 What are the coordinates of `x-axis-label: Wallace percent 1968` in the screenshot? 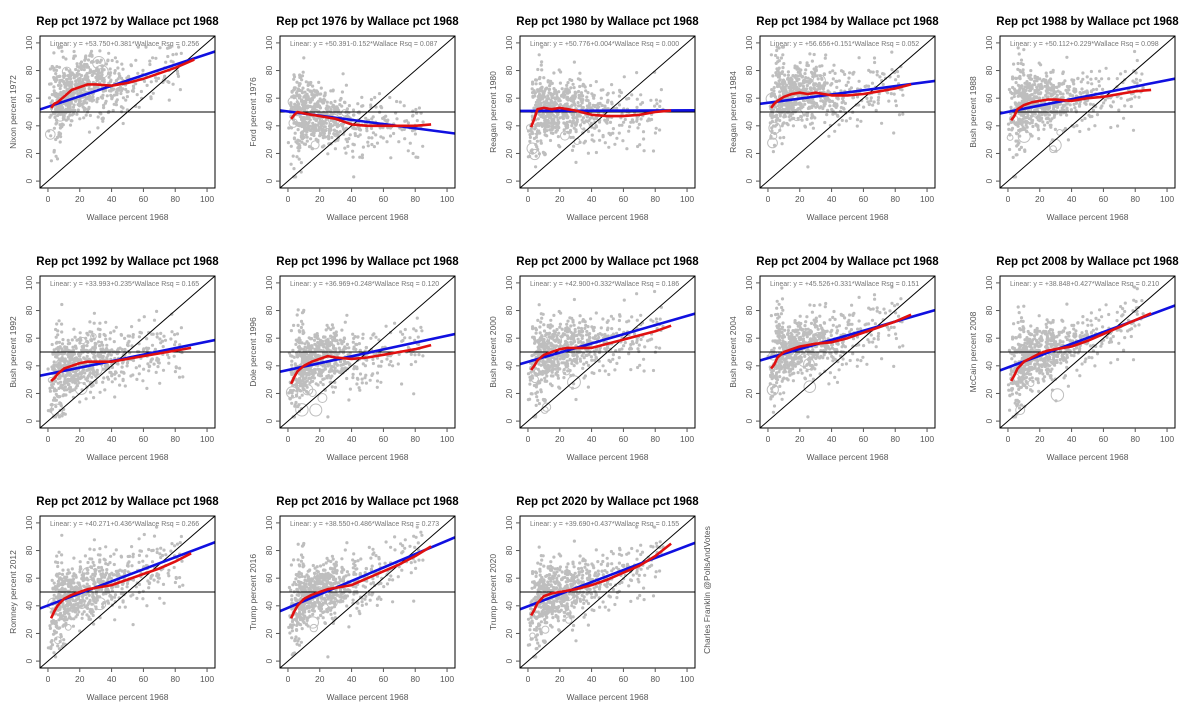 It's located at (128, 217).